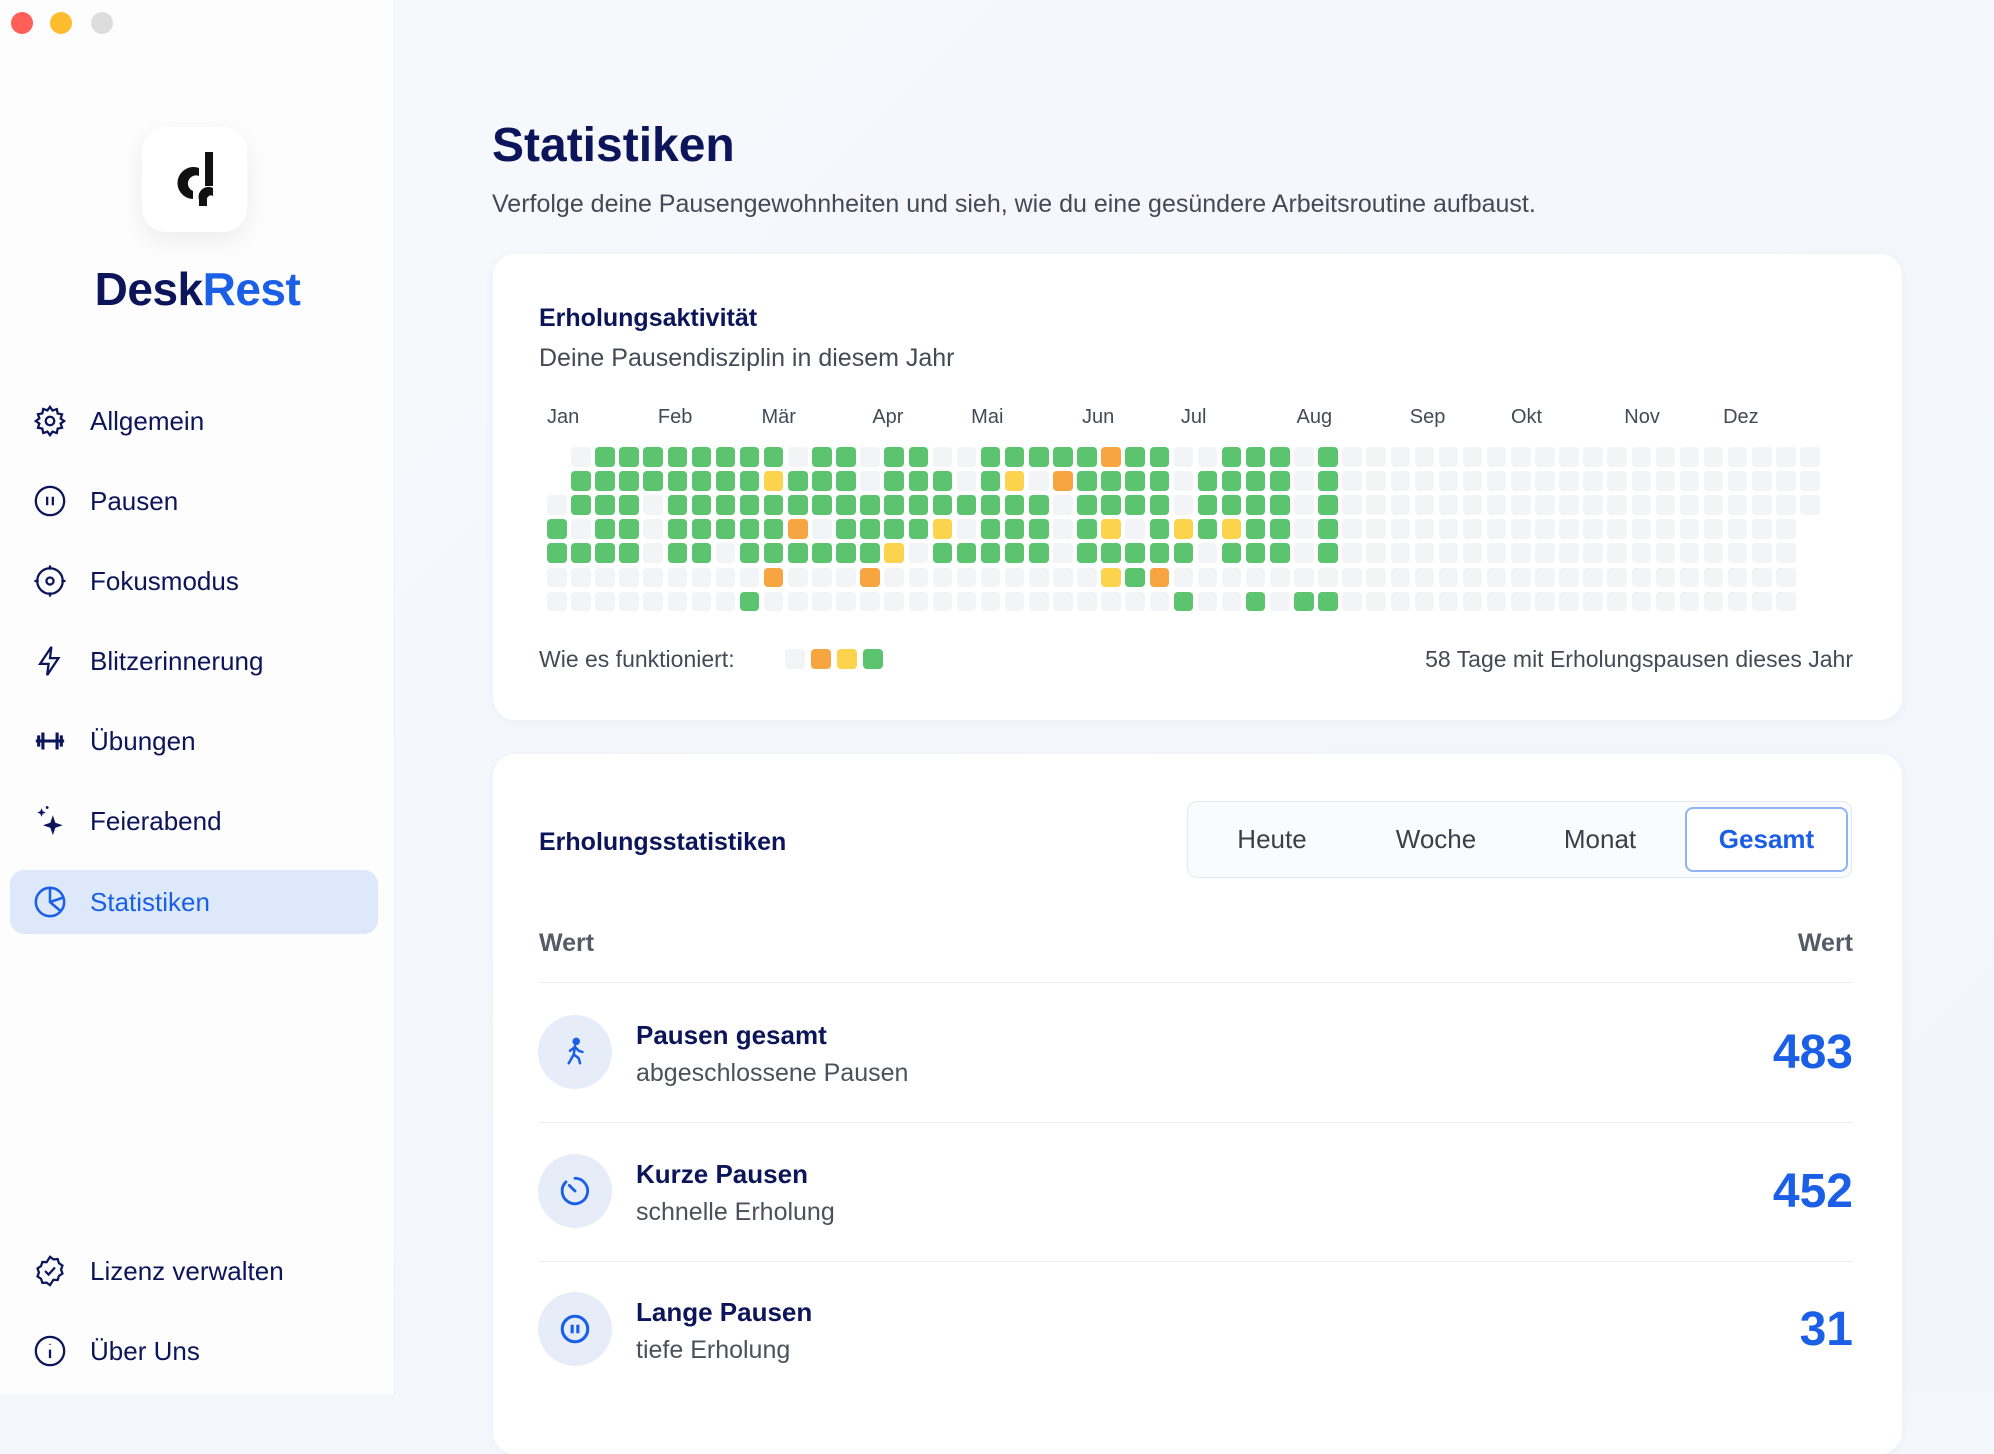  Describe the element at coordinates (648, 318) in the screenshot. I see `activity-title: Erholungsaktivität` at that location.